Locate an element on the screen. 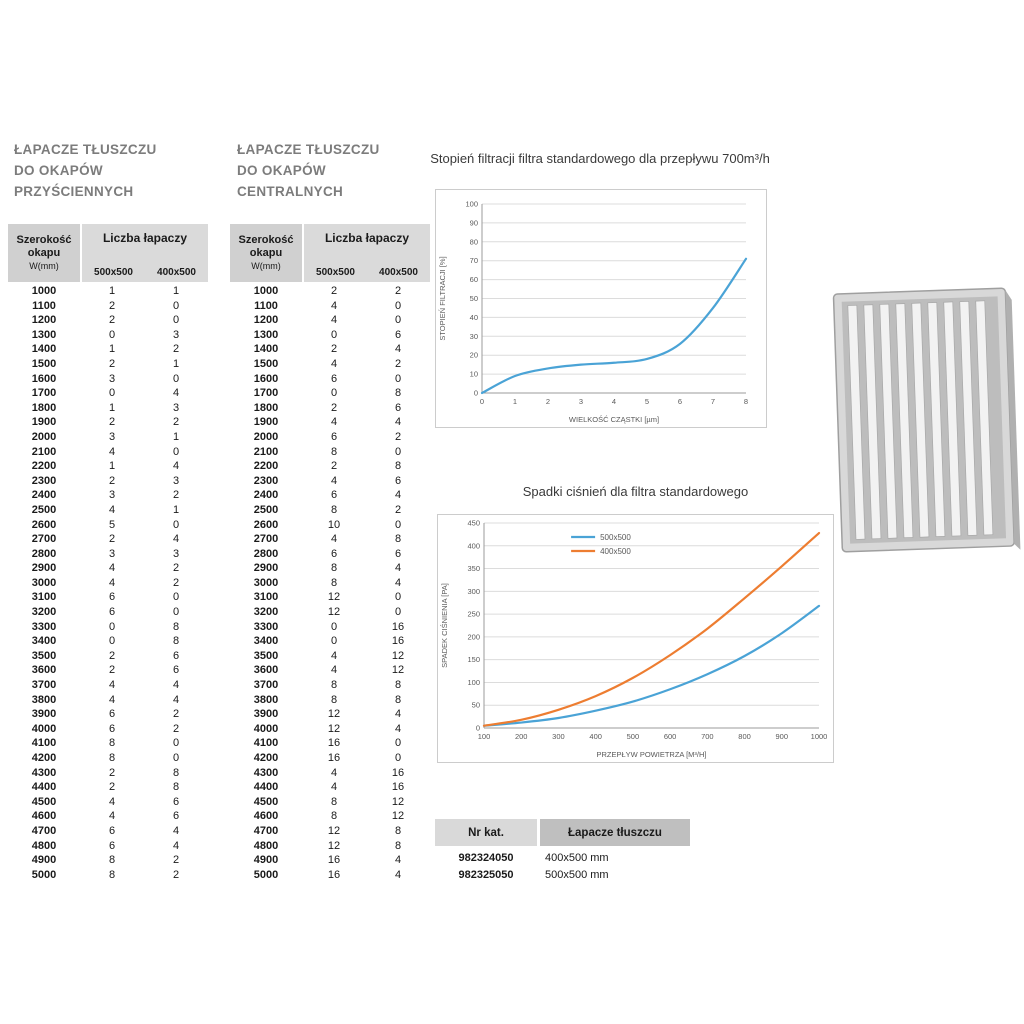 The image size is (1024, 1024). cell: 2400 is located at coordinates (266, 495).